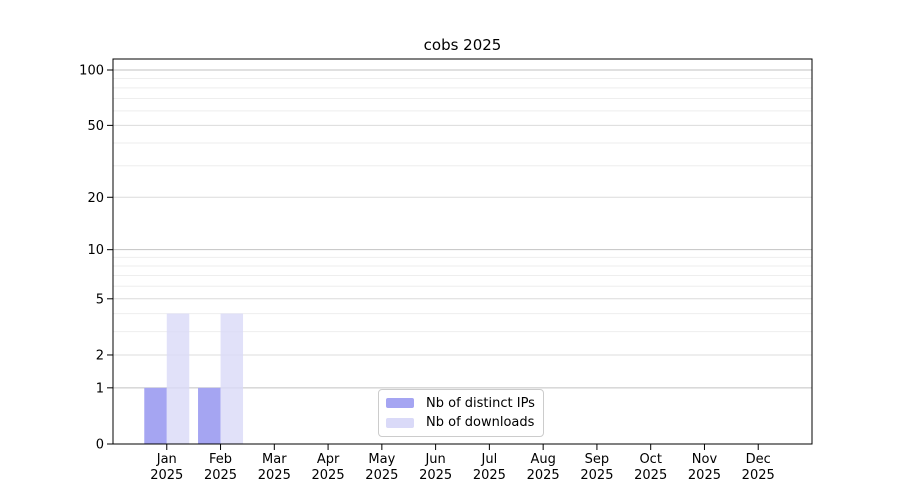  I want to click on x-tick-label-month: Jun, so click(434, 459).